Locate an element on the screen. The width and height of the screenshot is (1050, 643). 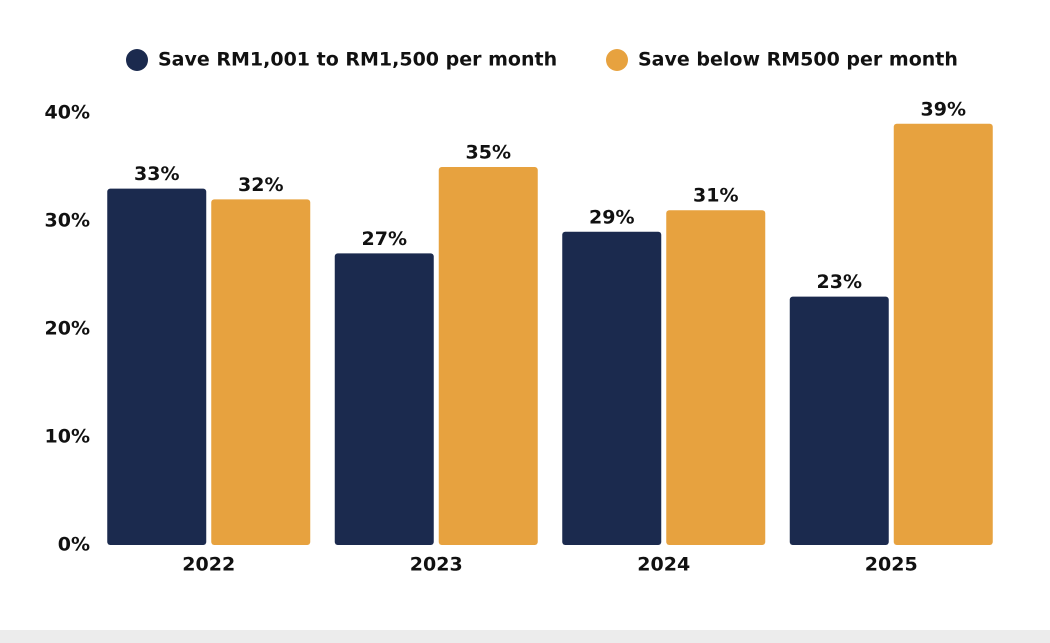
bottom-strip is located at coordinates (525, 636).